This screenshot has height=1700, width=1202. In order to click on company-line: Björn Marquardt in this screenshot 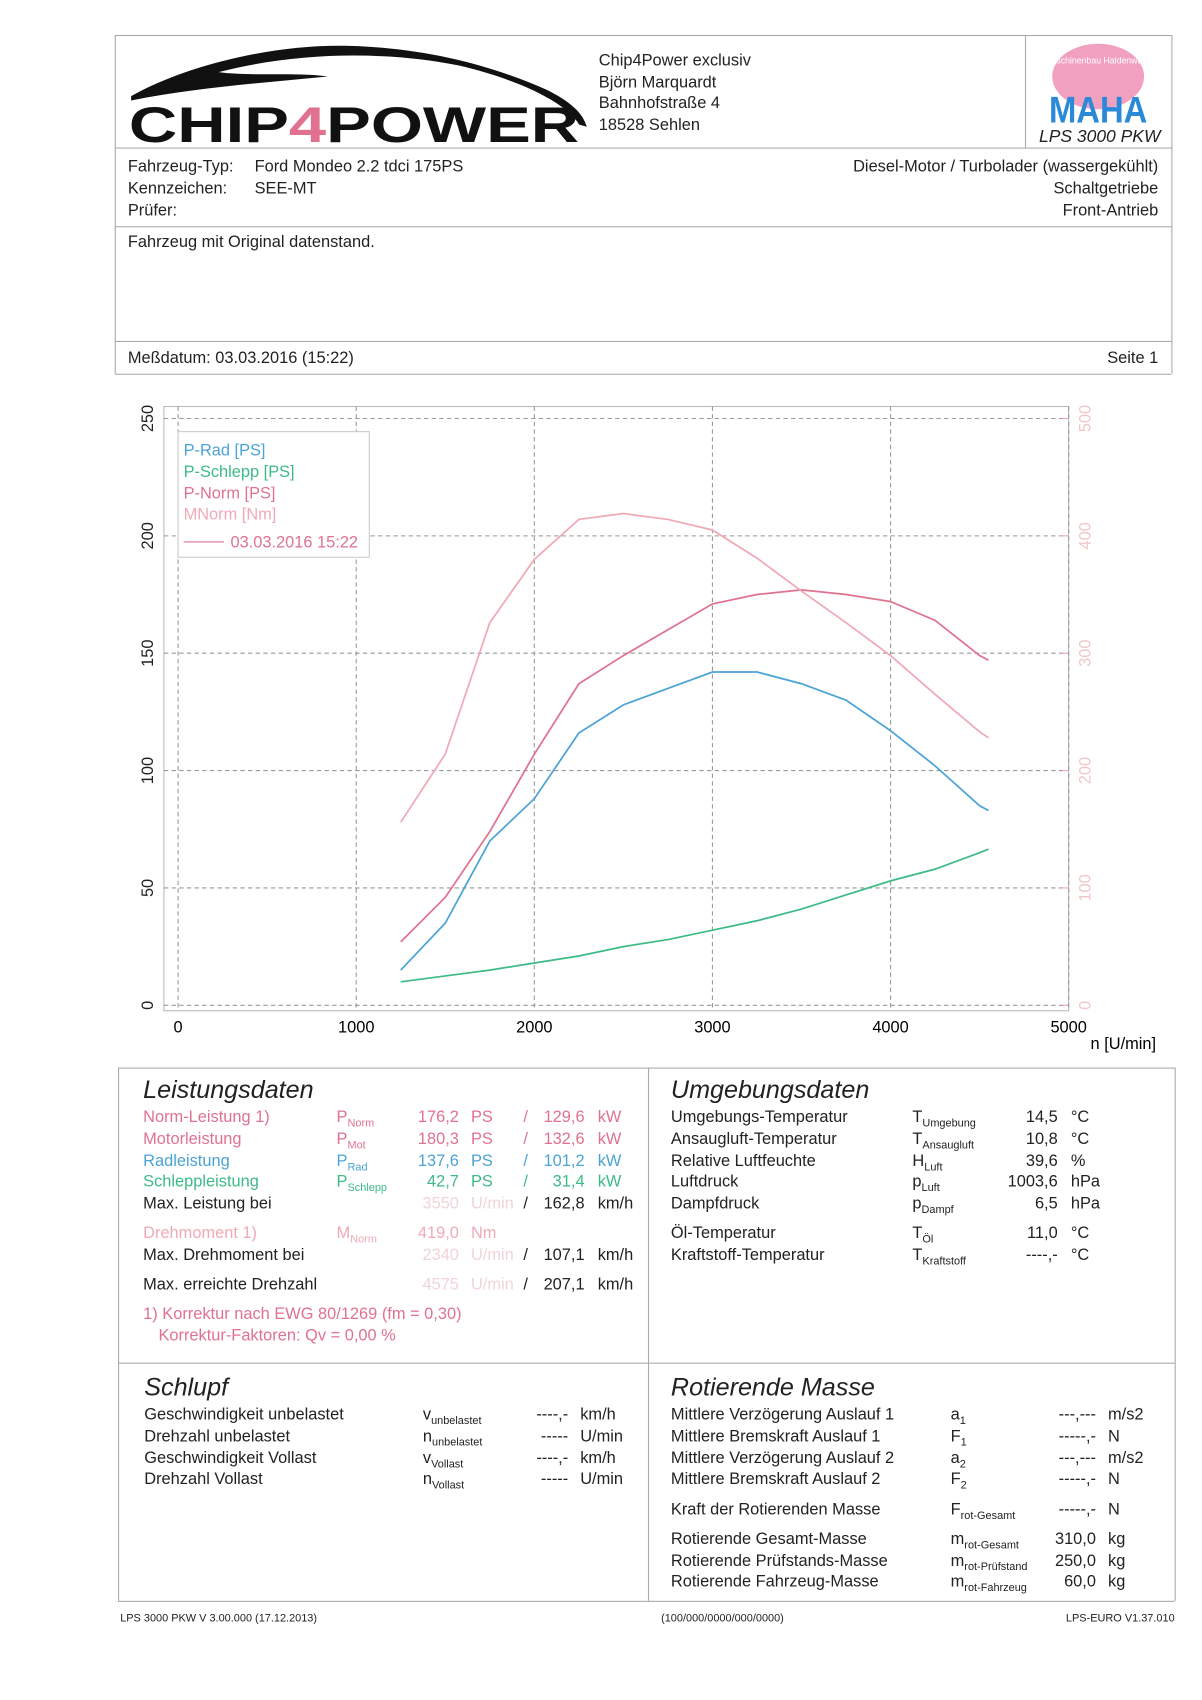, I will do `click(657, 82)`.